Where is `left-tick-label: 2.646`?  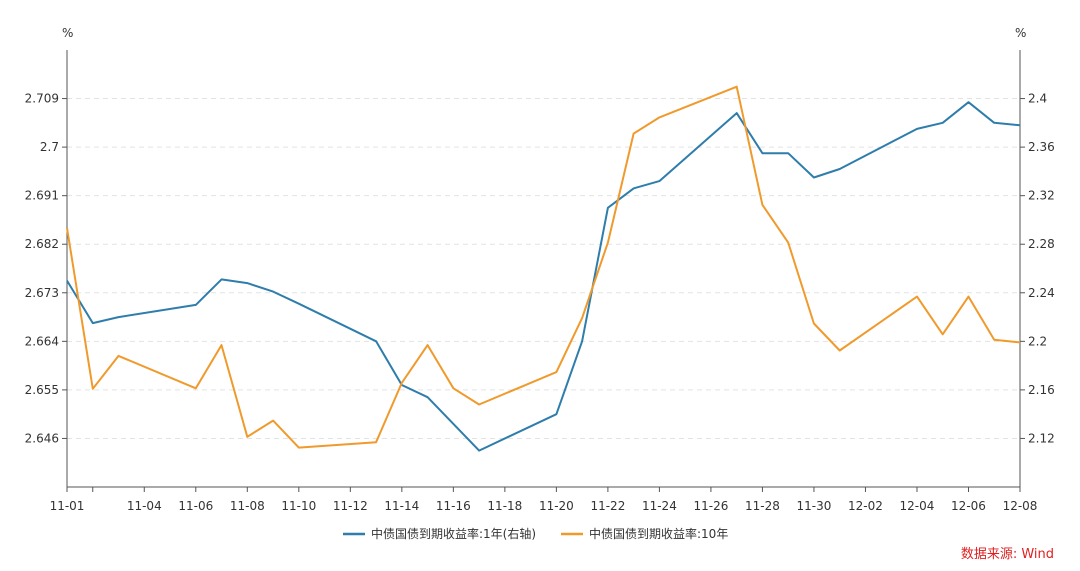
left-tick-label: 2.646 is located at coordinates (42, 438).